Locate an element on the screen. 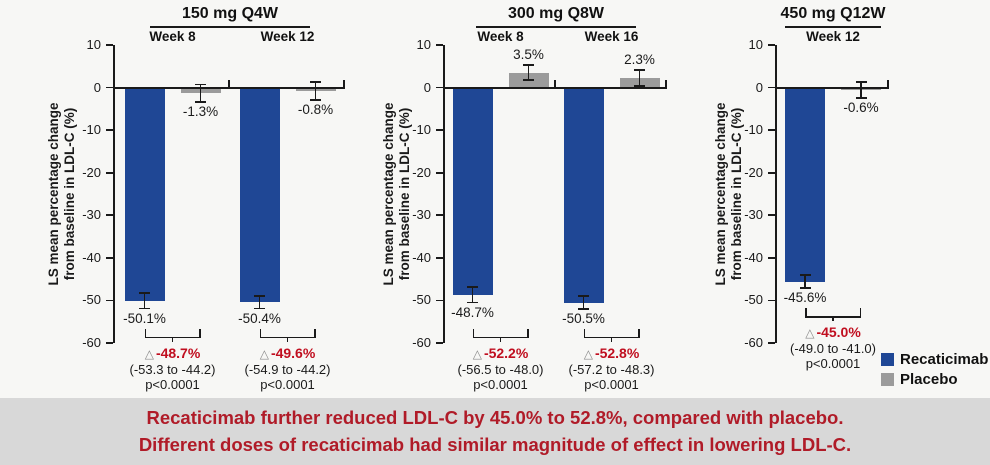  diff-annotation: △ -52.2% (-56.5 to -48.0) p<0.0001 is located at coordinates (501, 368).